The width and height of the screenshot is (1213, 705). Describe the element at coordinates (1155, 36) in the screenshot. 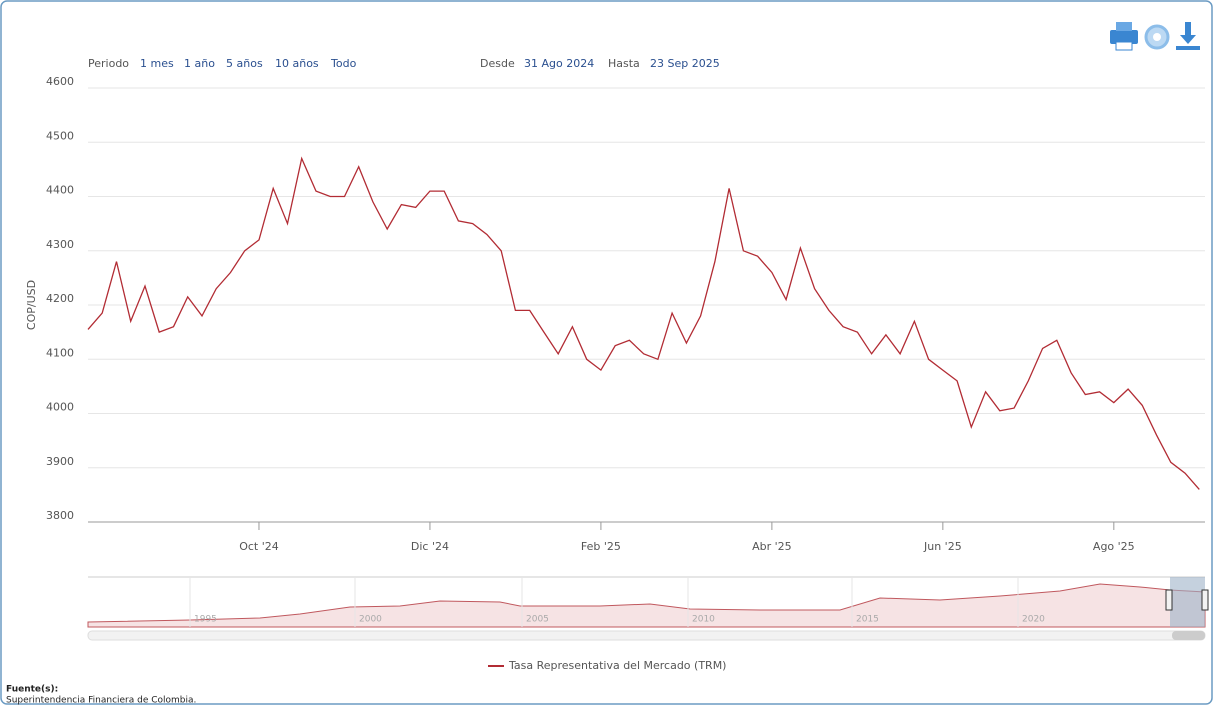

I see `toolbar-icons` at that location.